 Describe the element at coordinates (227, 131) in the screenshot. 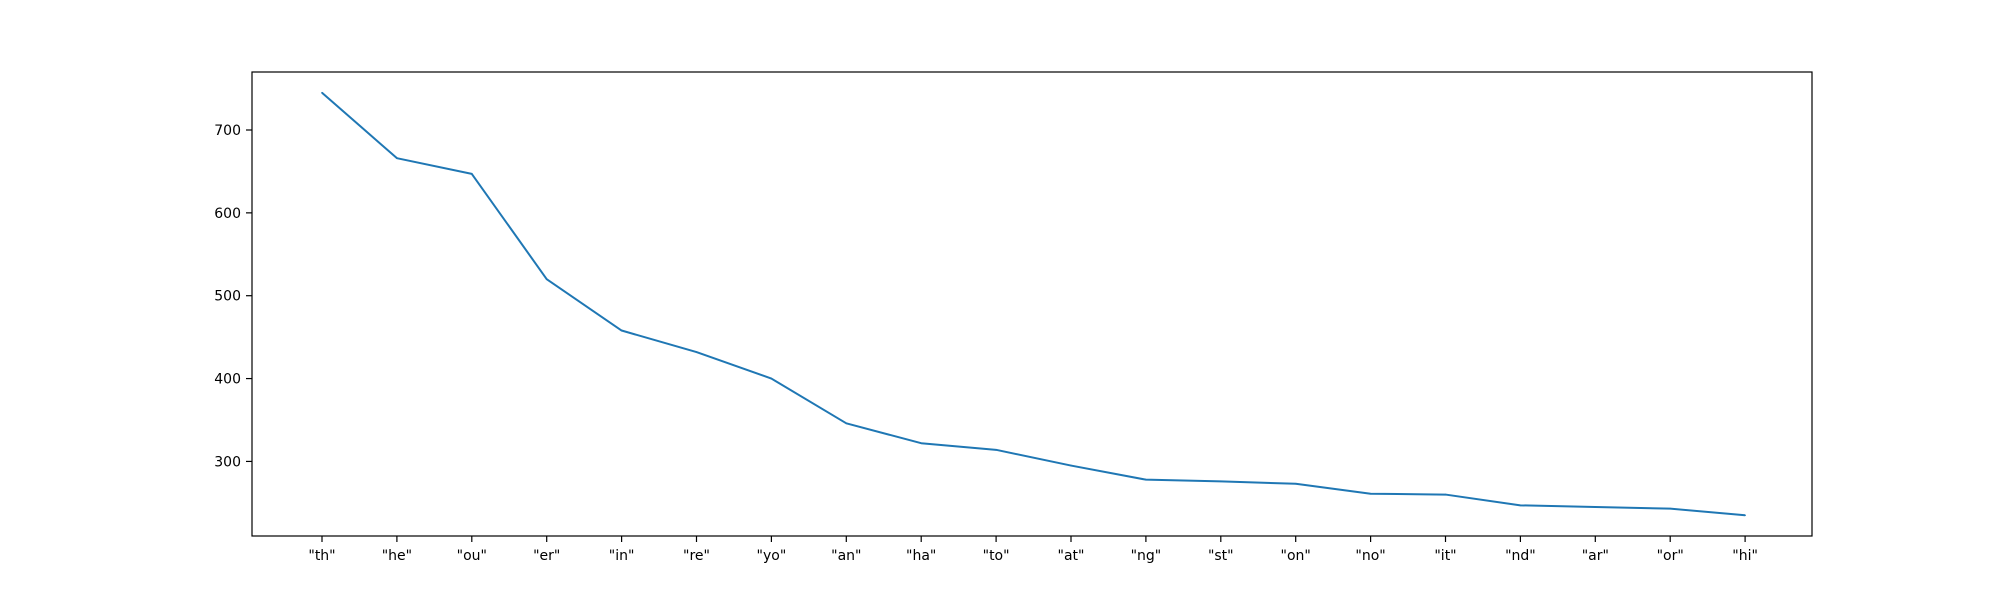

I see `y-tick-label: 700` at that location.